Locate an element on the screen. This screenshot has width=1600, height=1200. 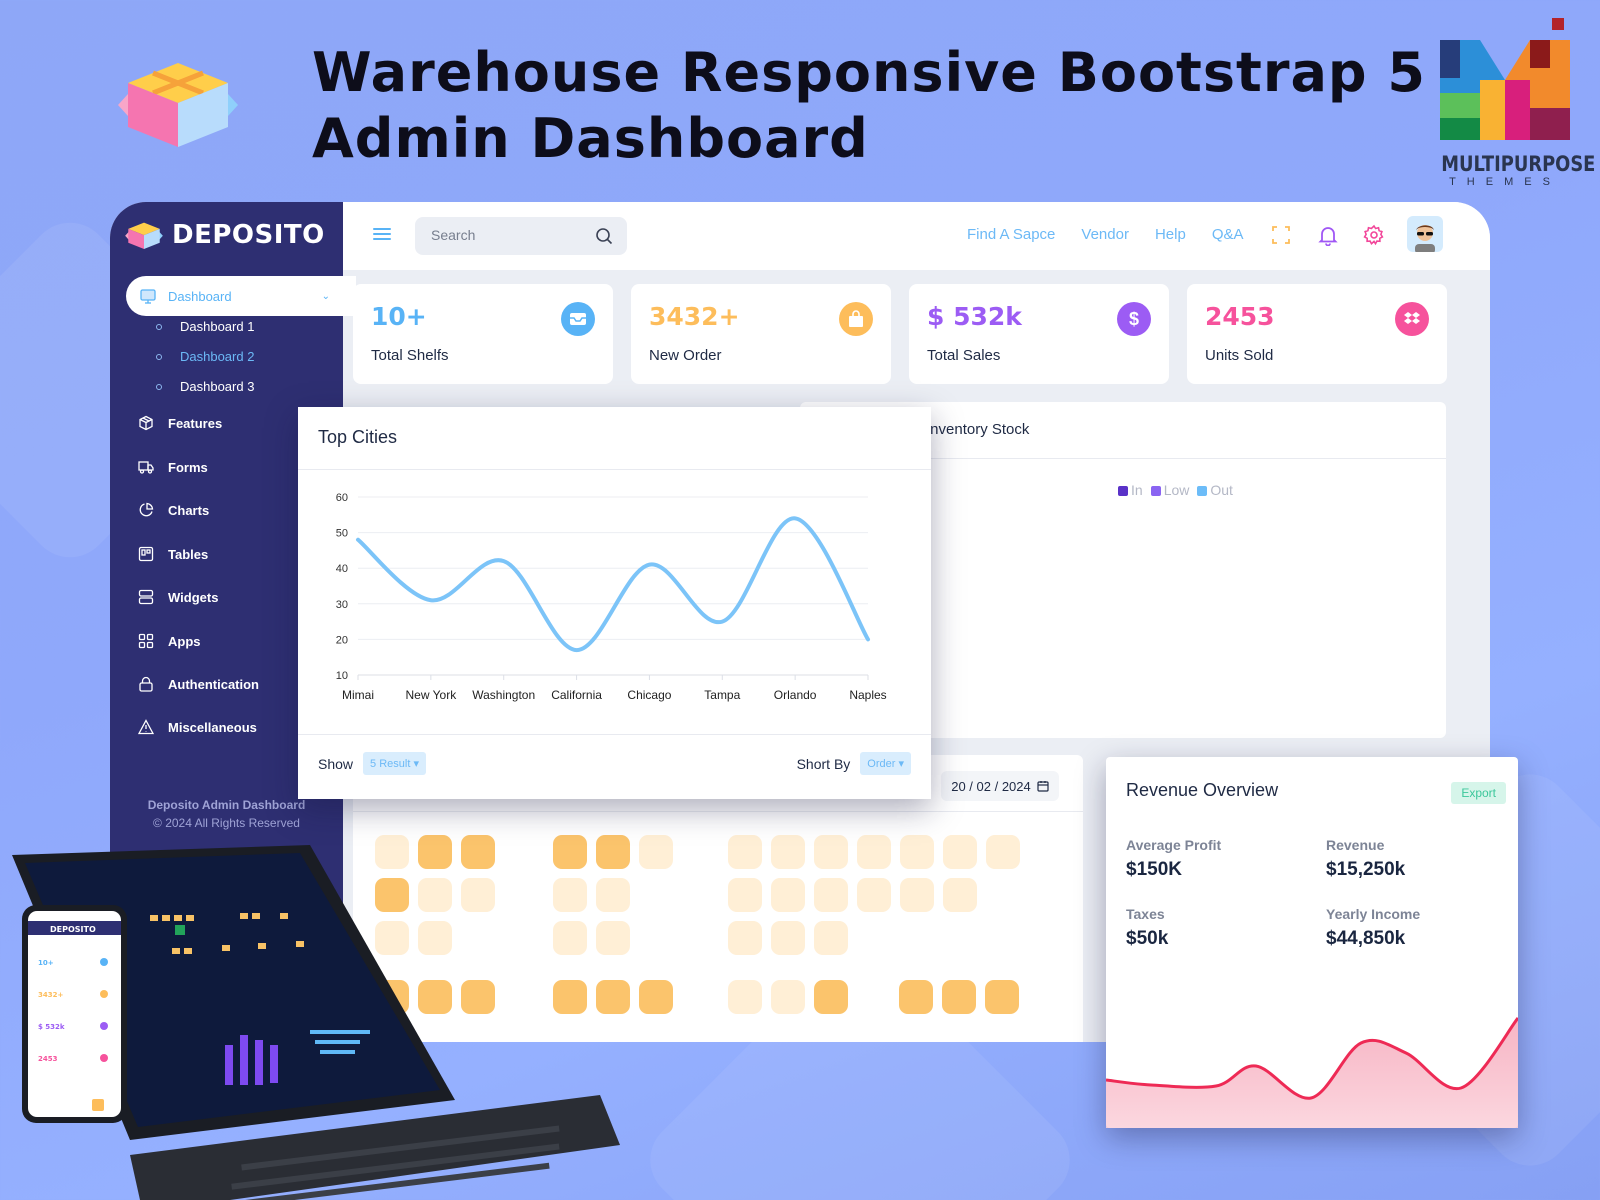
revenue-area-chart is located at coordinates (1312, 1072).